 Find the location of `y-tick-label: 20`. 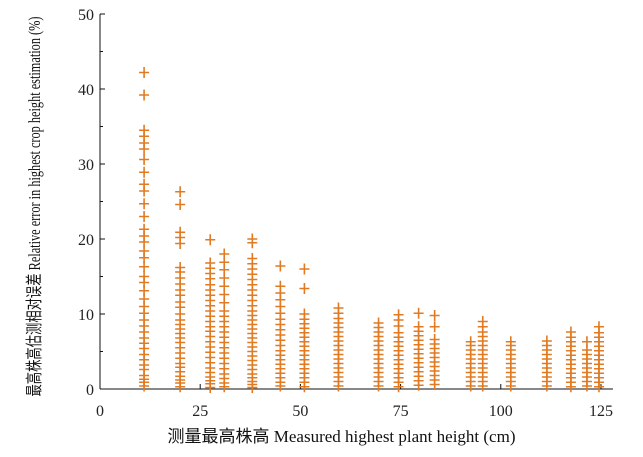

y-tick-label: 20 is located at coordinates (86, 240).